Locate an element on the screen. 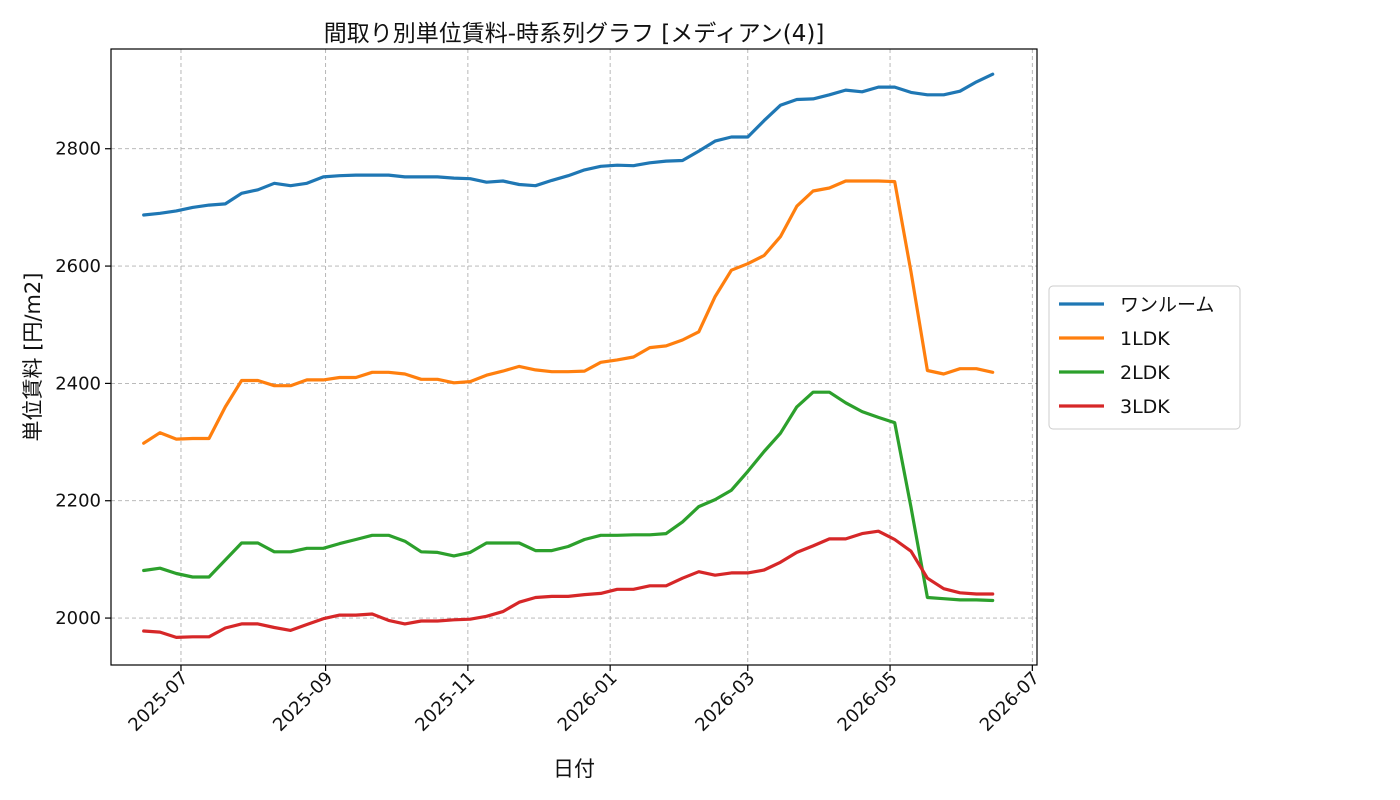  y-tick-label: 2600 is located at coordinates (78, 266).